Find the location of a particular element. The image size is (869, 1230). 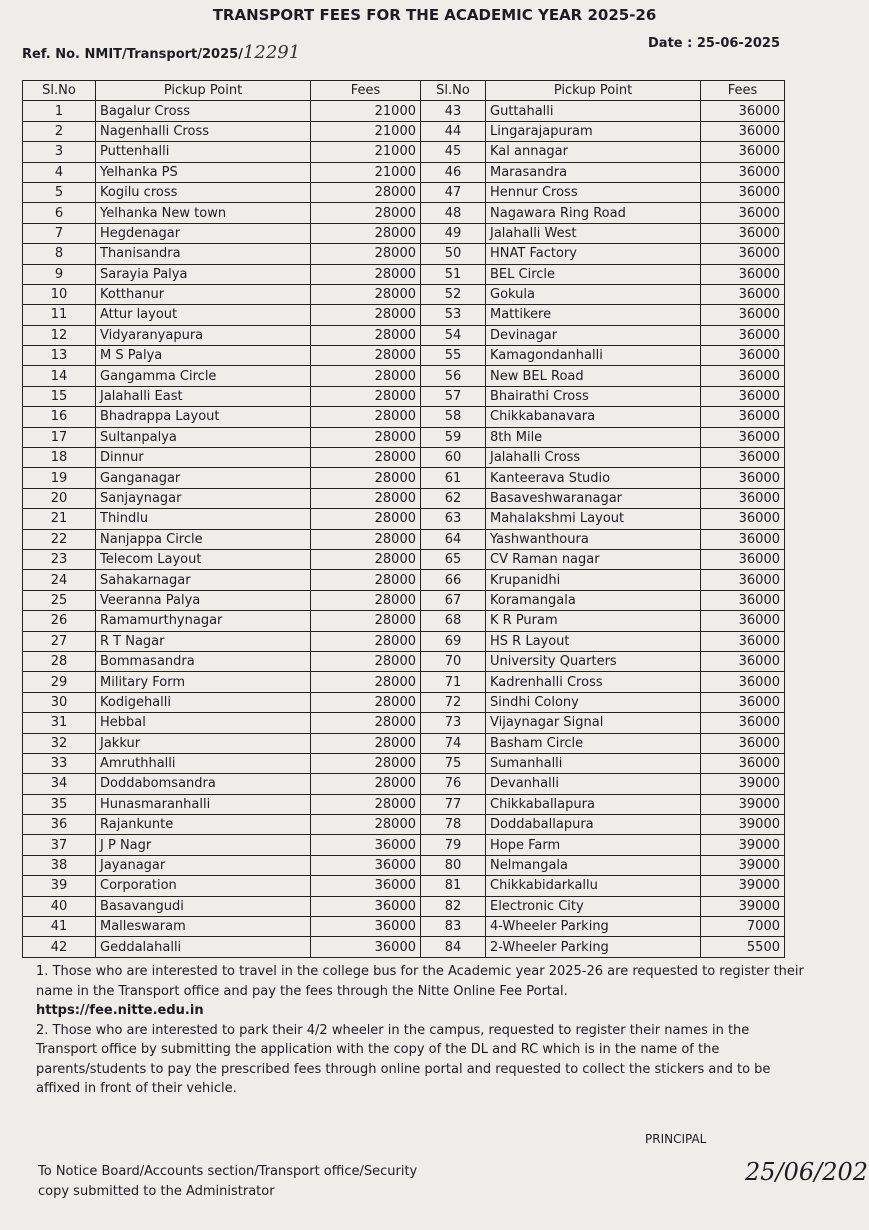

cell: 54 is located at coordinates (453, 335).